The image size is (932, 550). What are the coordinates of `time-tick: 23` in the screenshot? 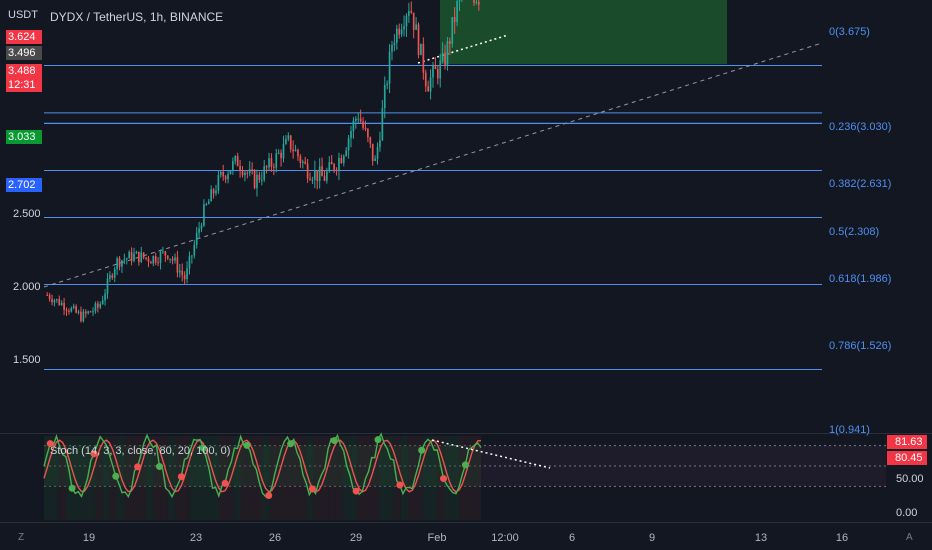 It's located at (196, 538).